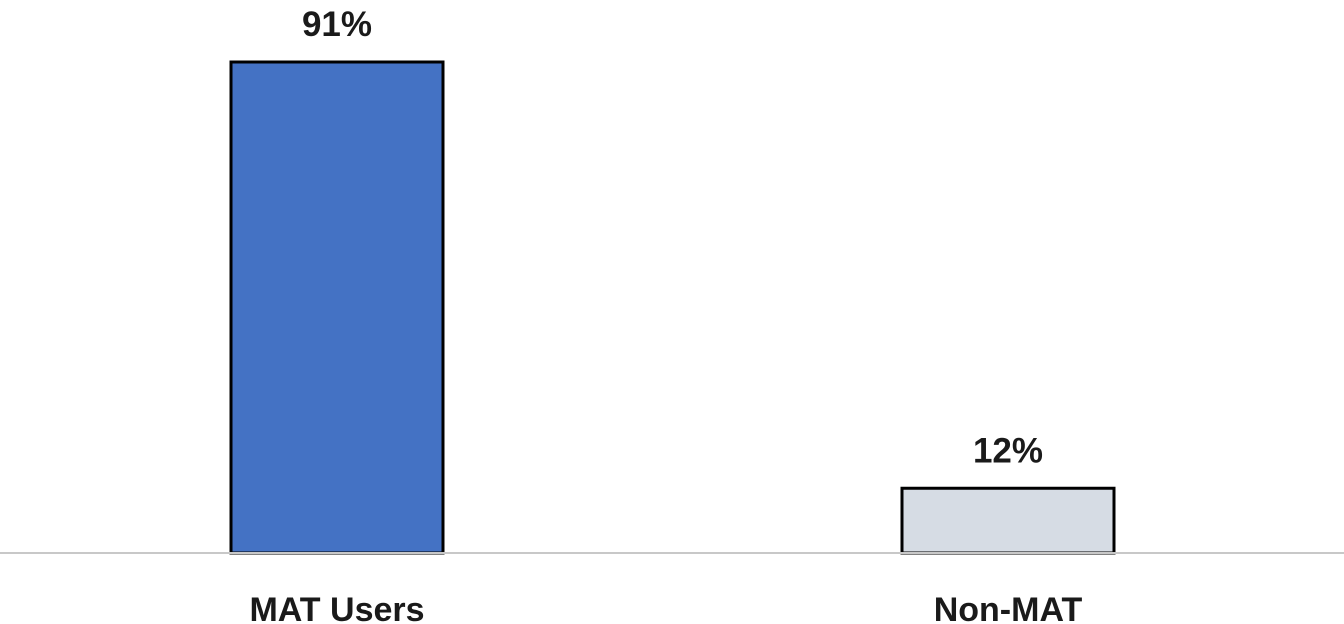 This screenshot has height=624, width=1344. What do you see at coordinates (336, 607) in the screenshot?
I see `category-label-mat-users: MAT Users` at bounding box center [336, 607].